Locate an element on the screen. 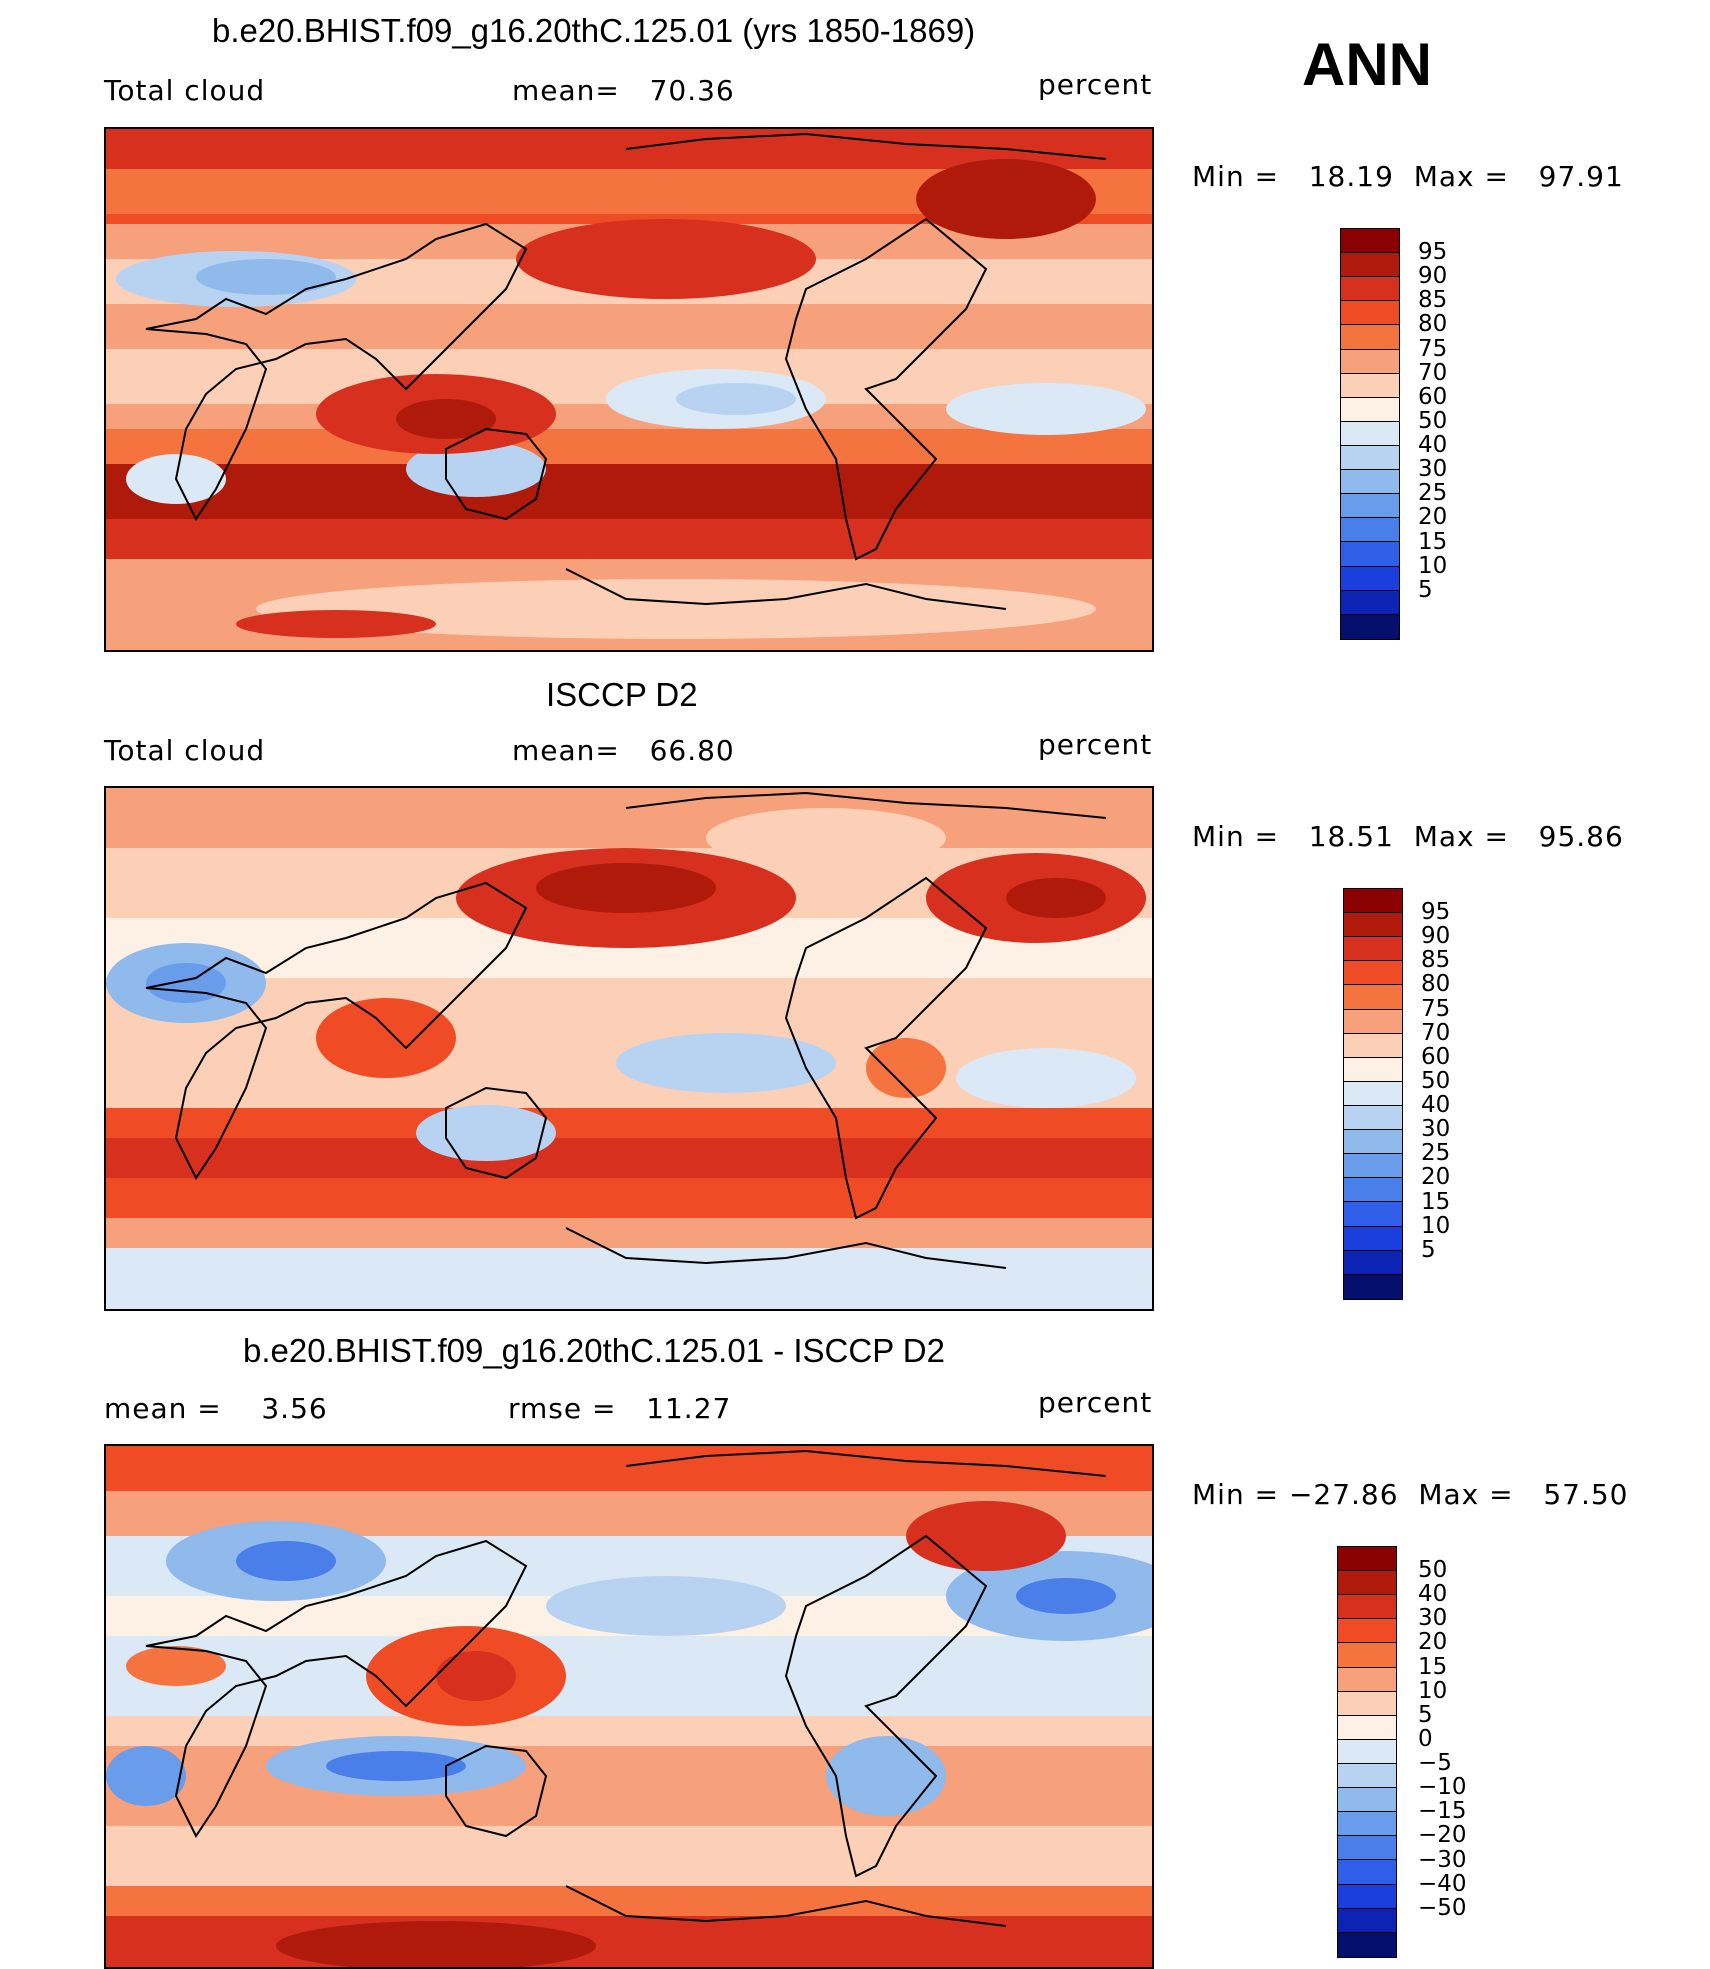  panel2-title: ISCCP D2 is located at coordinates (622, 694).